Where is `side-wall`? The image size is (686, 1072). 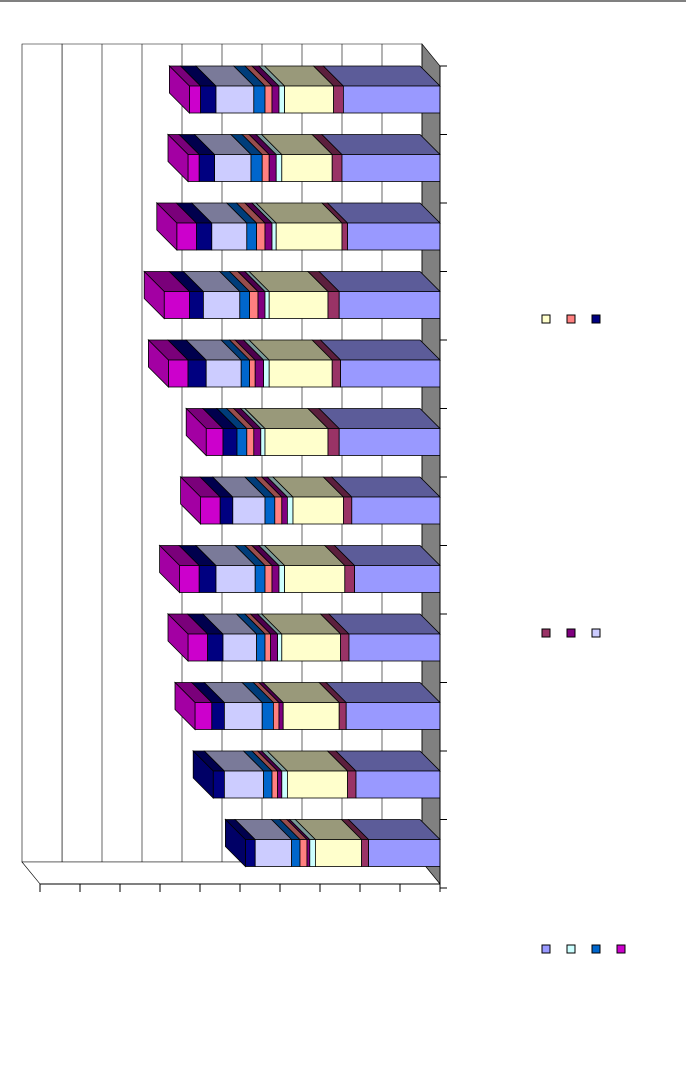
side-wall is located at coordinates (42, 453).